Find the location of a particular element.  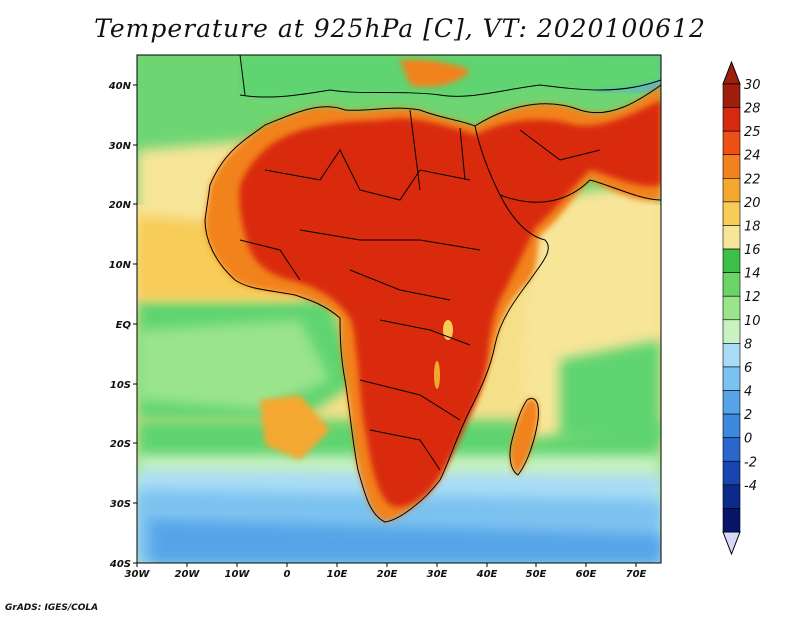

lon-label: 30E is located at coordinates (437, 574).